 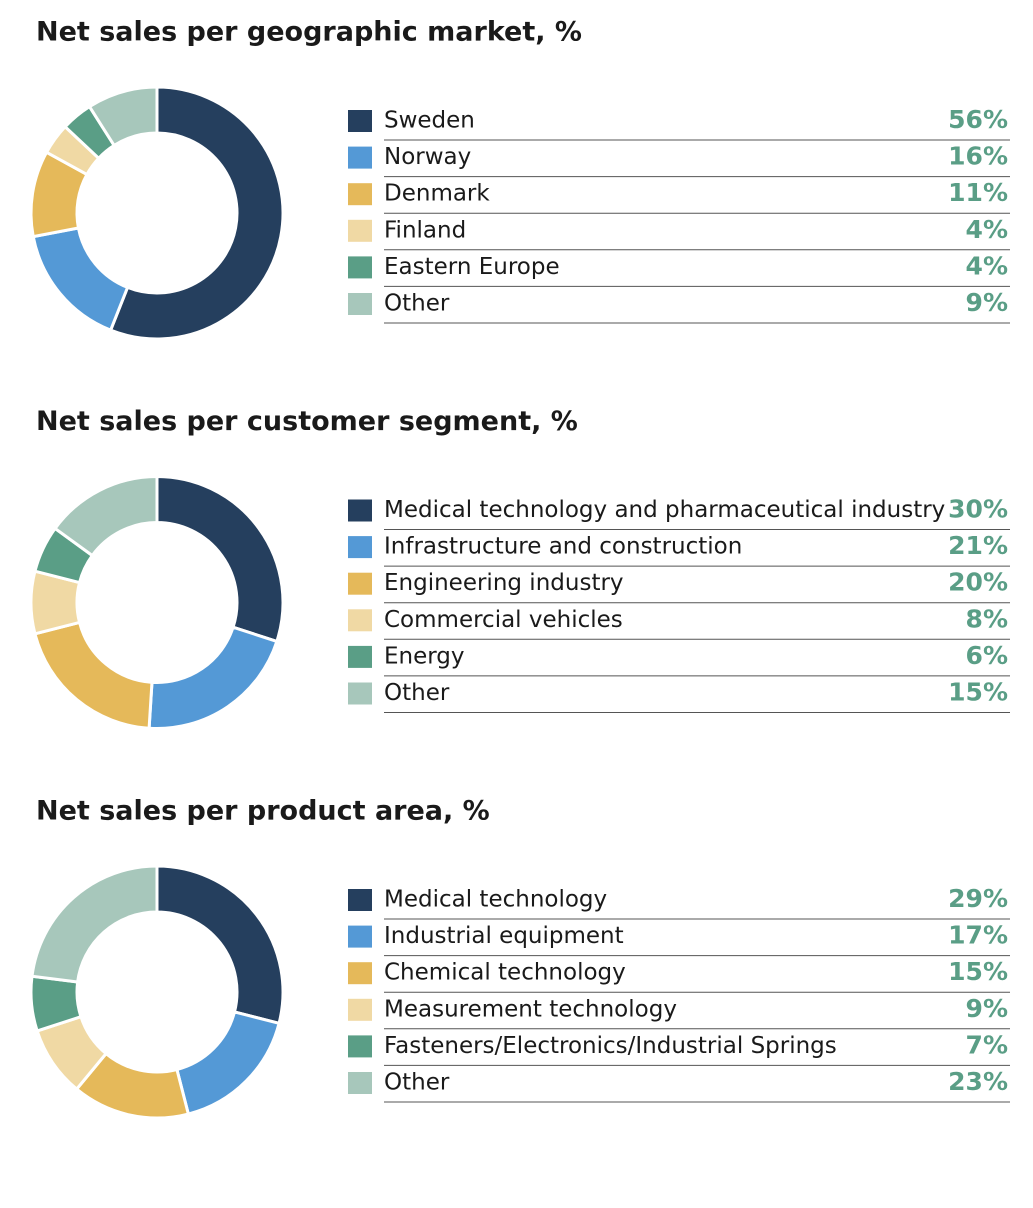 What do you see at coordinates (530, 1009) in the screenshot?
I see `legend-label: Measurement technology` at bounding box center [530, 1009].